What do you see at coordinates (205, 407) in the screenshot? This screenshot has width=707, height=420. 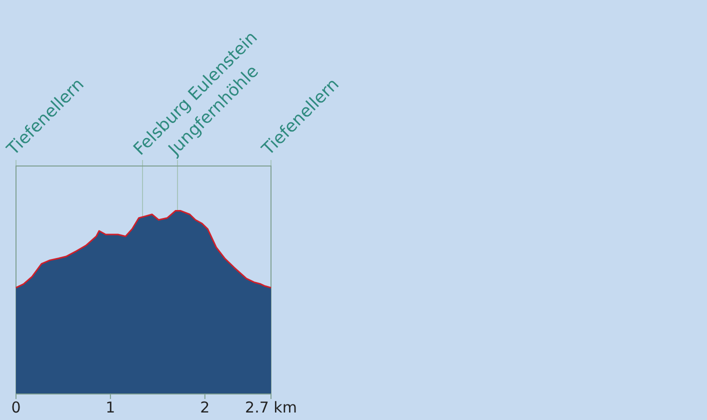 I see `x-tick-label: 2` at bounding box center [205, 407].